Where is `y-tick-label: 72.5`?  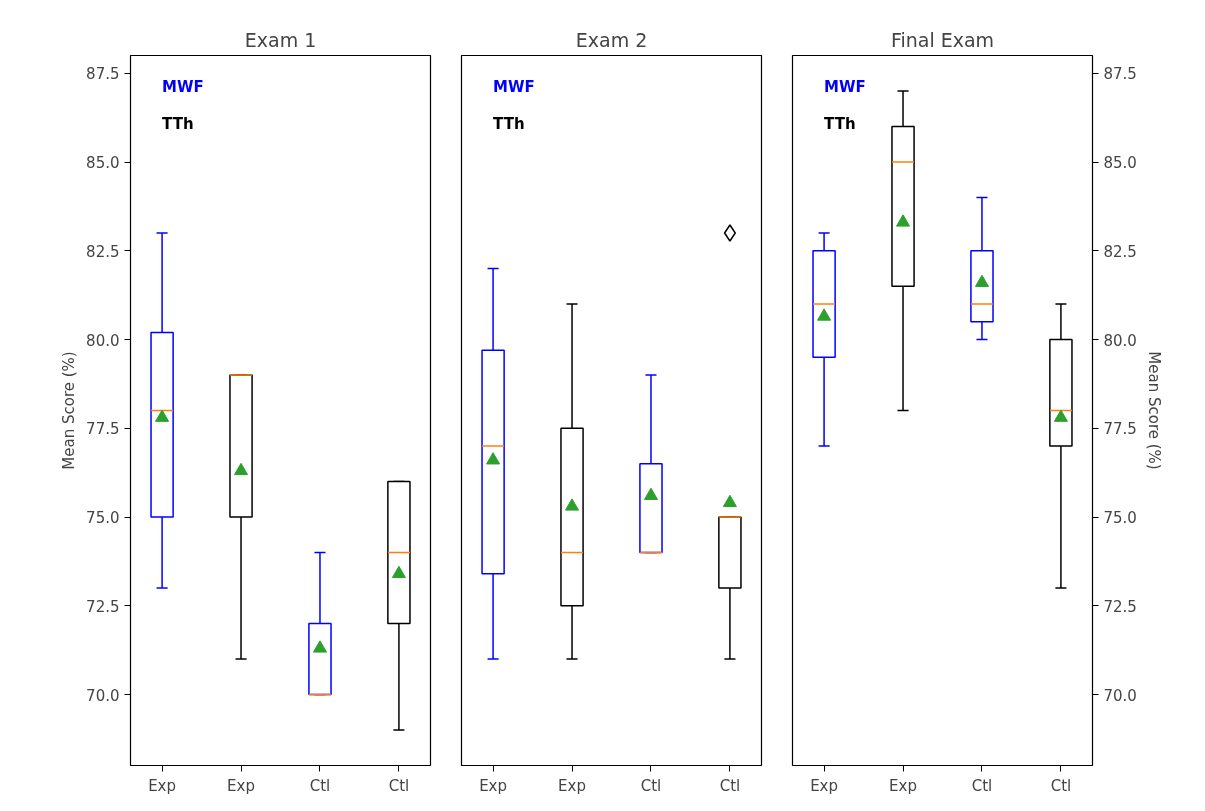 y-tick-label: 72.5 is located at coordinates (103, 606).